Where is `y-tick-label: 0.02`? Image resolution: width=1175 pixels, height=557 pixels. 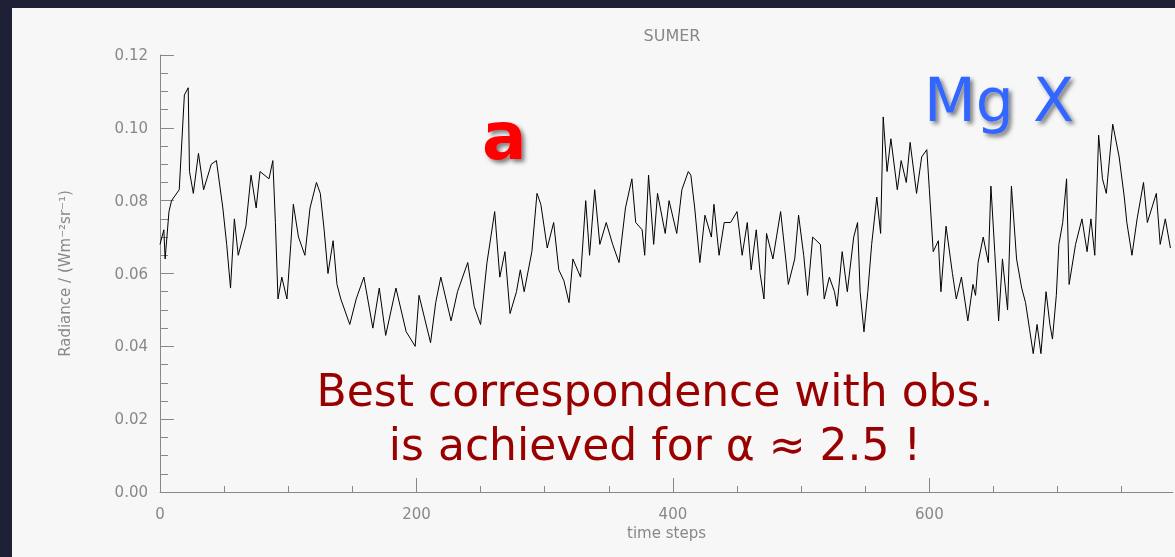
y-tick-label: 0.02 is located at coordinates (131, 419).